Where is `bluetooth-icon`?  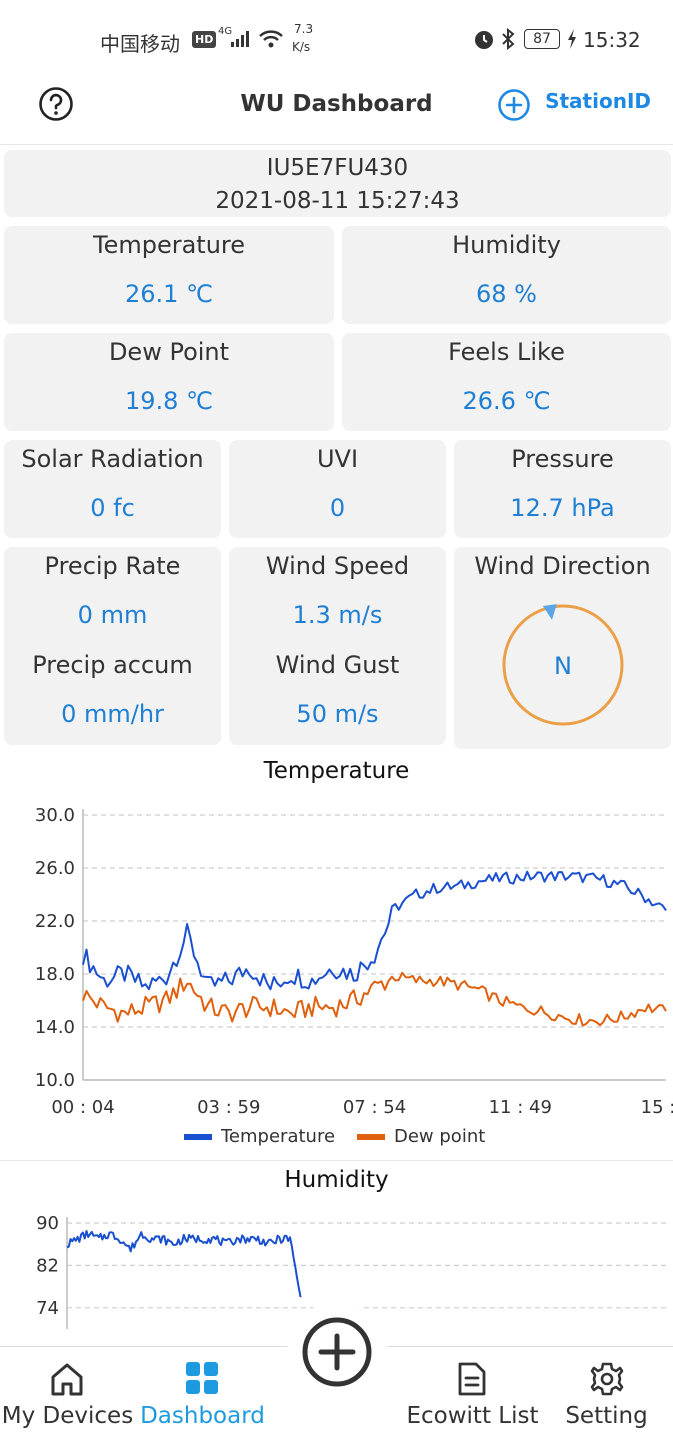
bluetooth-icon is located at coordinates (508, 39).